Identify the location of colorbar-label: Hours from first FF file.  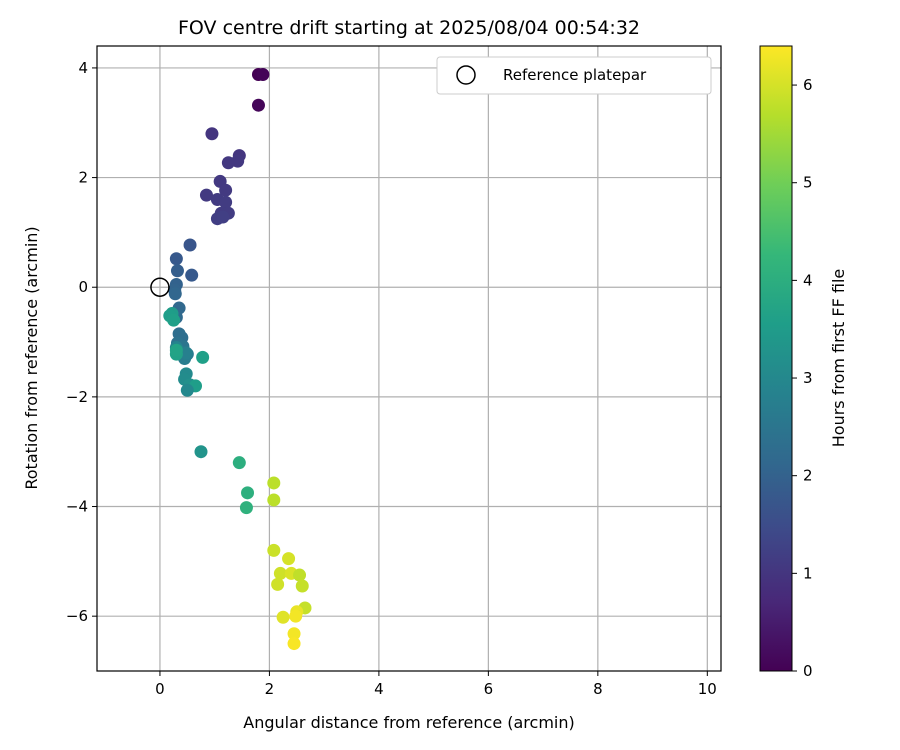
(838, 358).